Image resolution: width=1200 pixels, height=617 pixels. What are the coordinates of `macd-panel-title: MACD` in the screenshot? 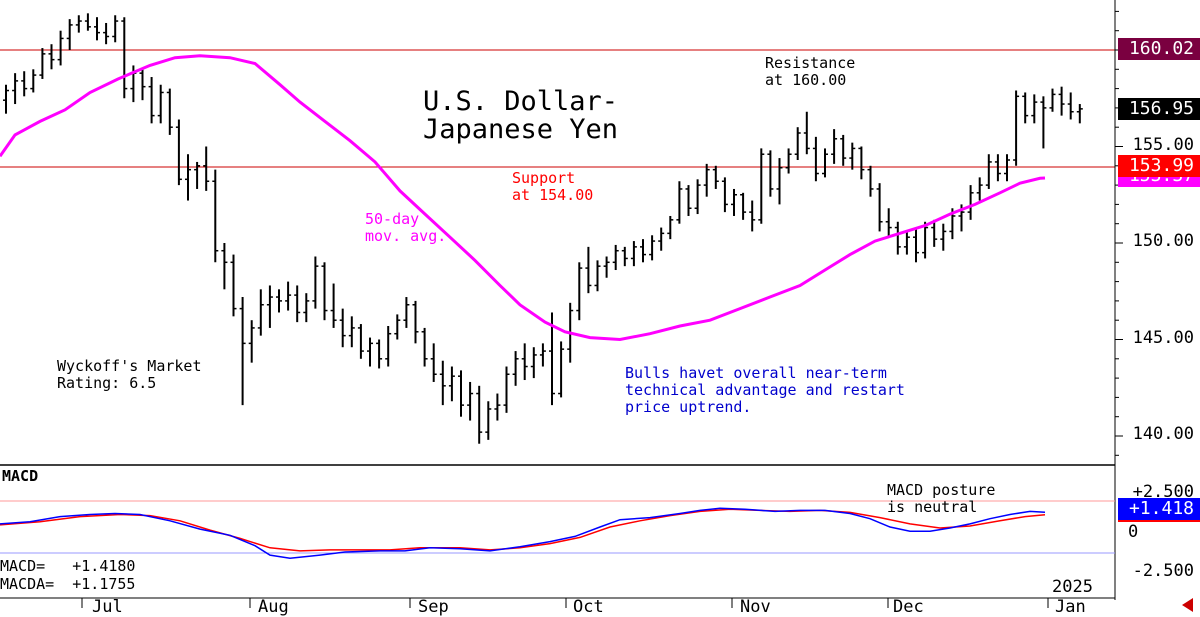 It's located at (20, 476).